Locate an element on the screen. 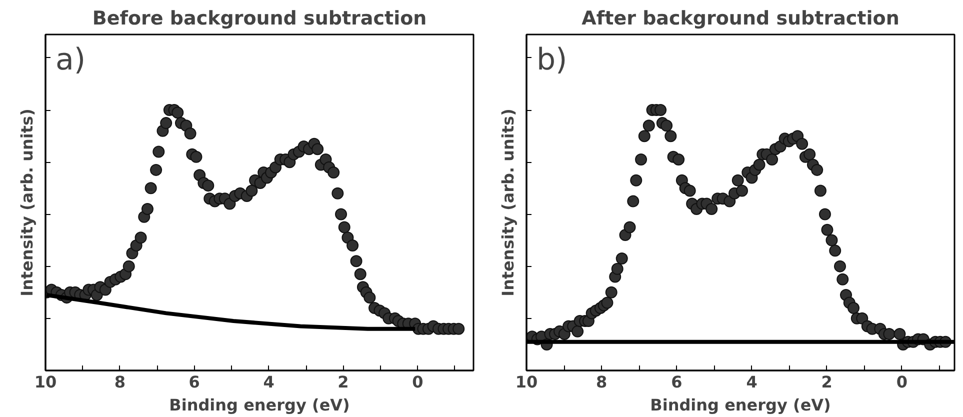 The image size is (963, 417). text: b) is located at coordinates (552, 60).